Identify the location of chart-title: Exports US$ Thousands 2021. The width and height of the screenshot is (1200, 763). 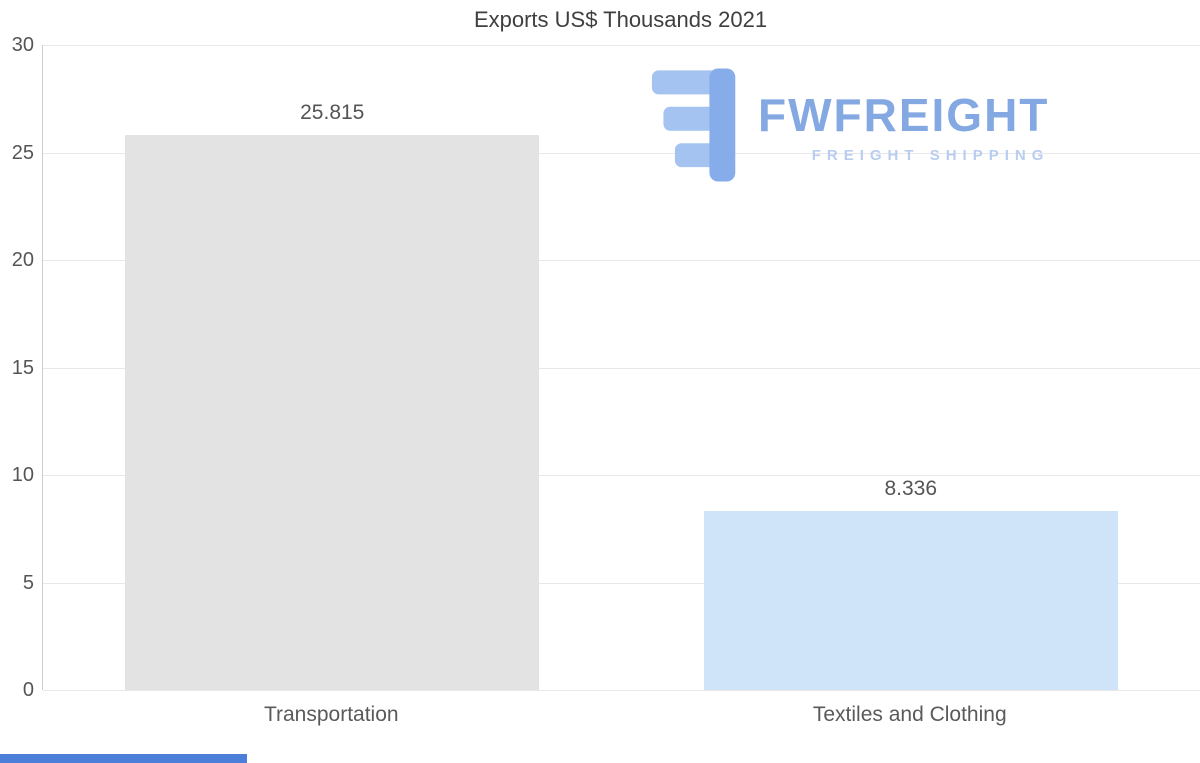
(620, 19).